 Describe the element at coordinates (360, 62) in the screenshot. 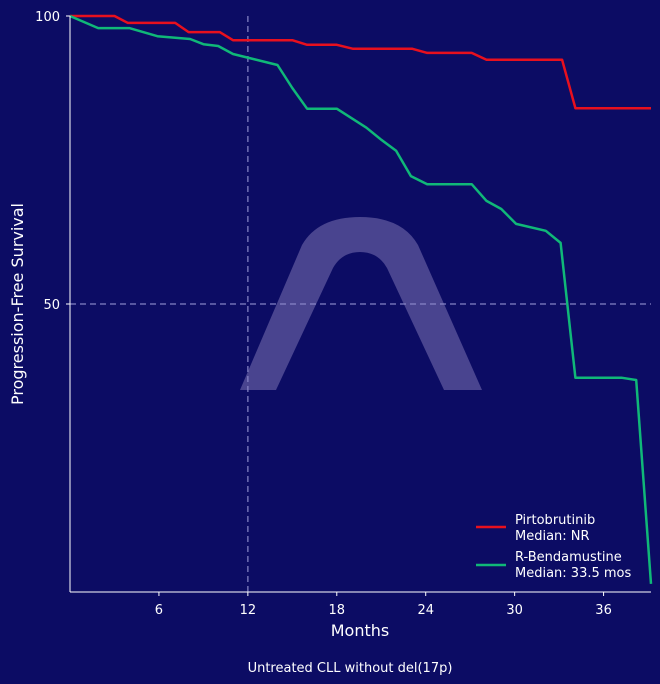

I see `series-line-pirtobrutinib` at that location.